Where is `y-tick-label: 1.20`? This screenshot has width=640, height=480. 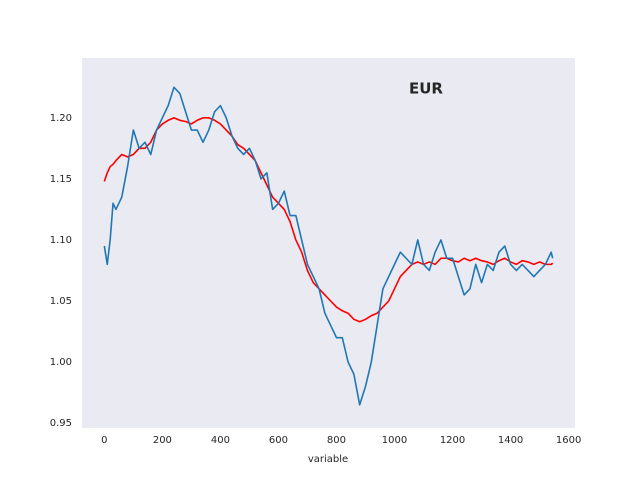 y-tick-label: 1.20 is located at coordinates (61, 118).